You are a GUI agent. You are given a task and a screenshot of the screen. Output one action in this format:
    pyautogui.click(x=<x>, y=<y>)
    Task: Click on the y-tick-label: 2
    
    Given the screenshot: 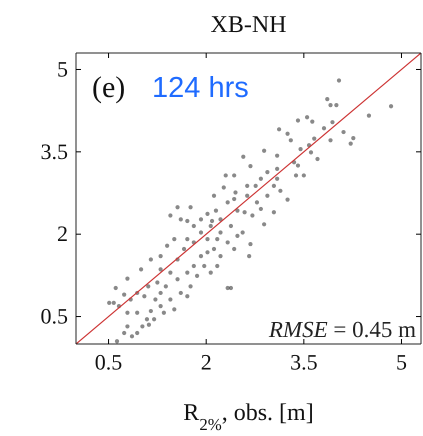 What is the action you would take?
    pyautogui.click(x=62, y=233)
    